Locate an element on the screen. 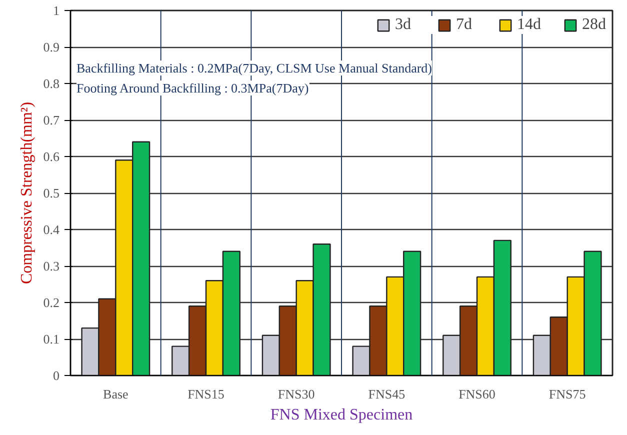 The height and width of the screenshot is (435, 627). x-tick-label: FNS30 is located at coordinates (296, 394).